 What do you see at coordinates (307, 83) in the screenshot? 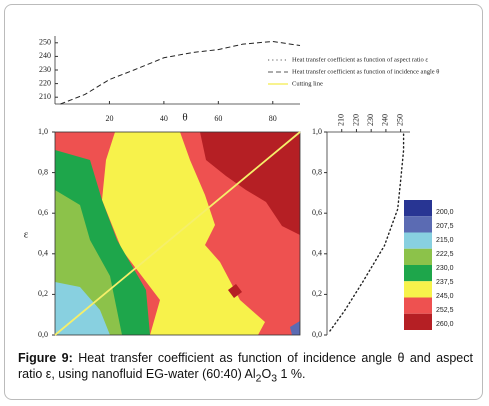
I see `legend-label: Cutting line` at bounding box center [307, 83].